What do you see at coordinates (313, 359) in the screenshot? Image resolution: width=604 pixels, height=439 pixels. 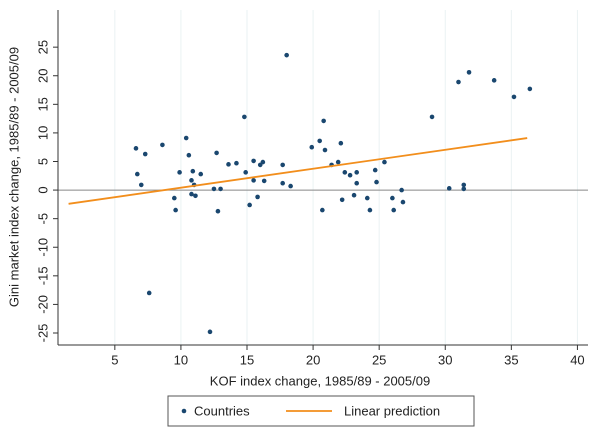 I see `x-tick-label: 20` at bounding box center [313, 359].